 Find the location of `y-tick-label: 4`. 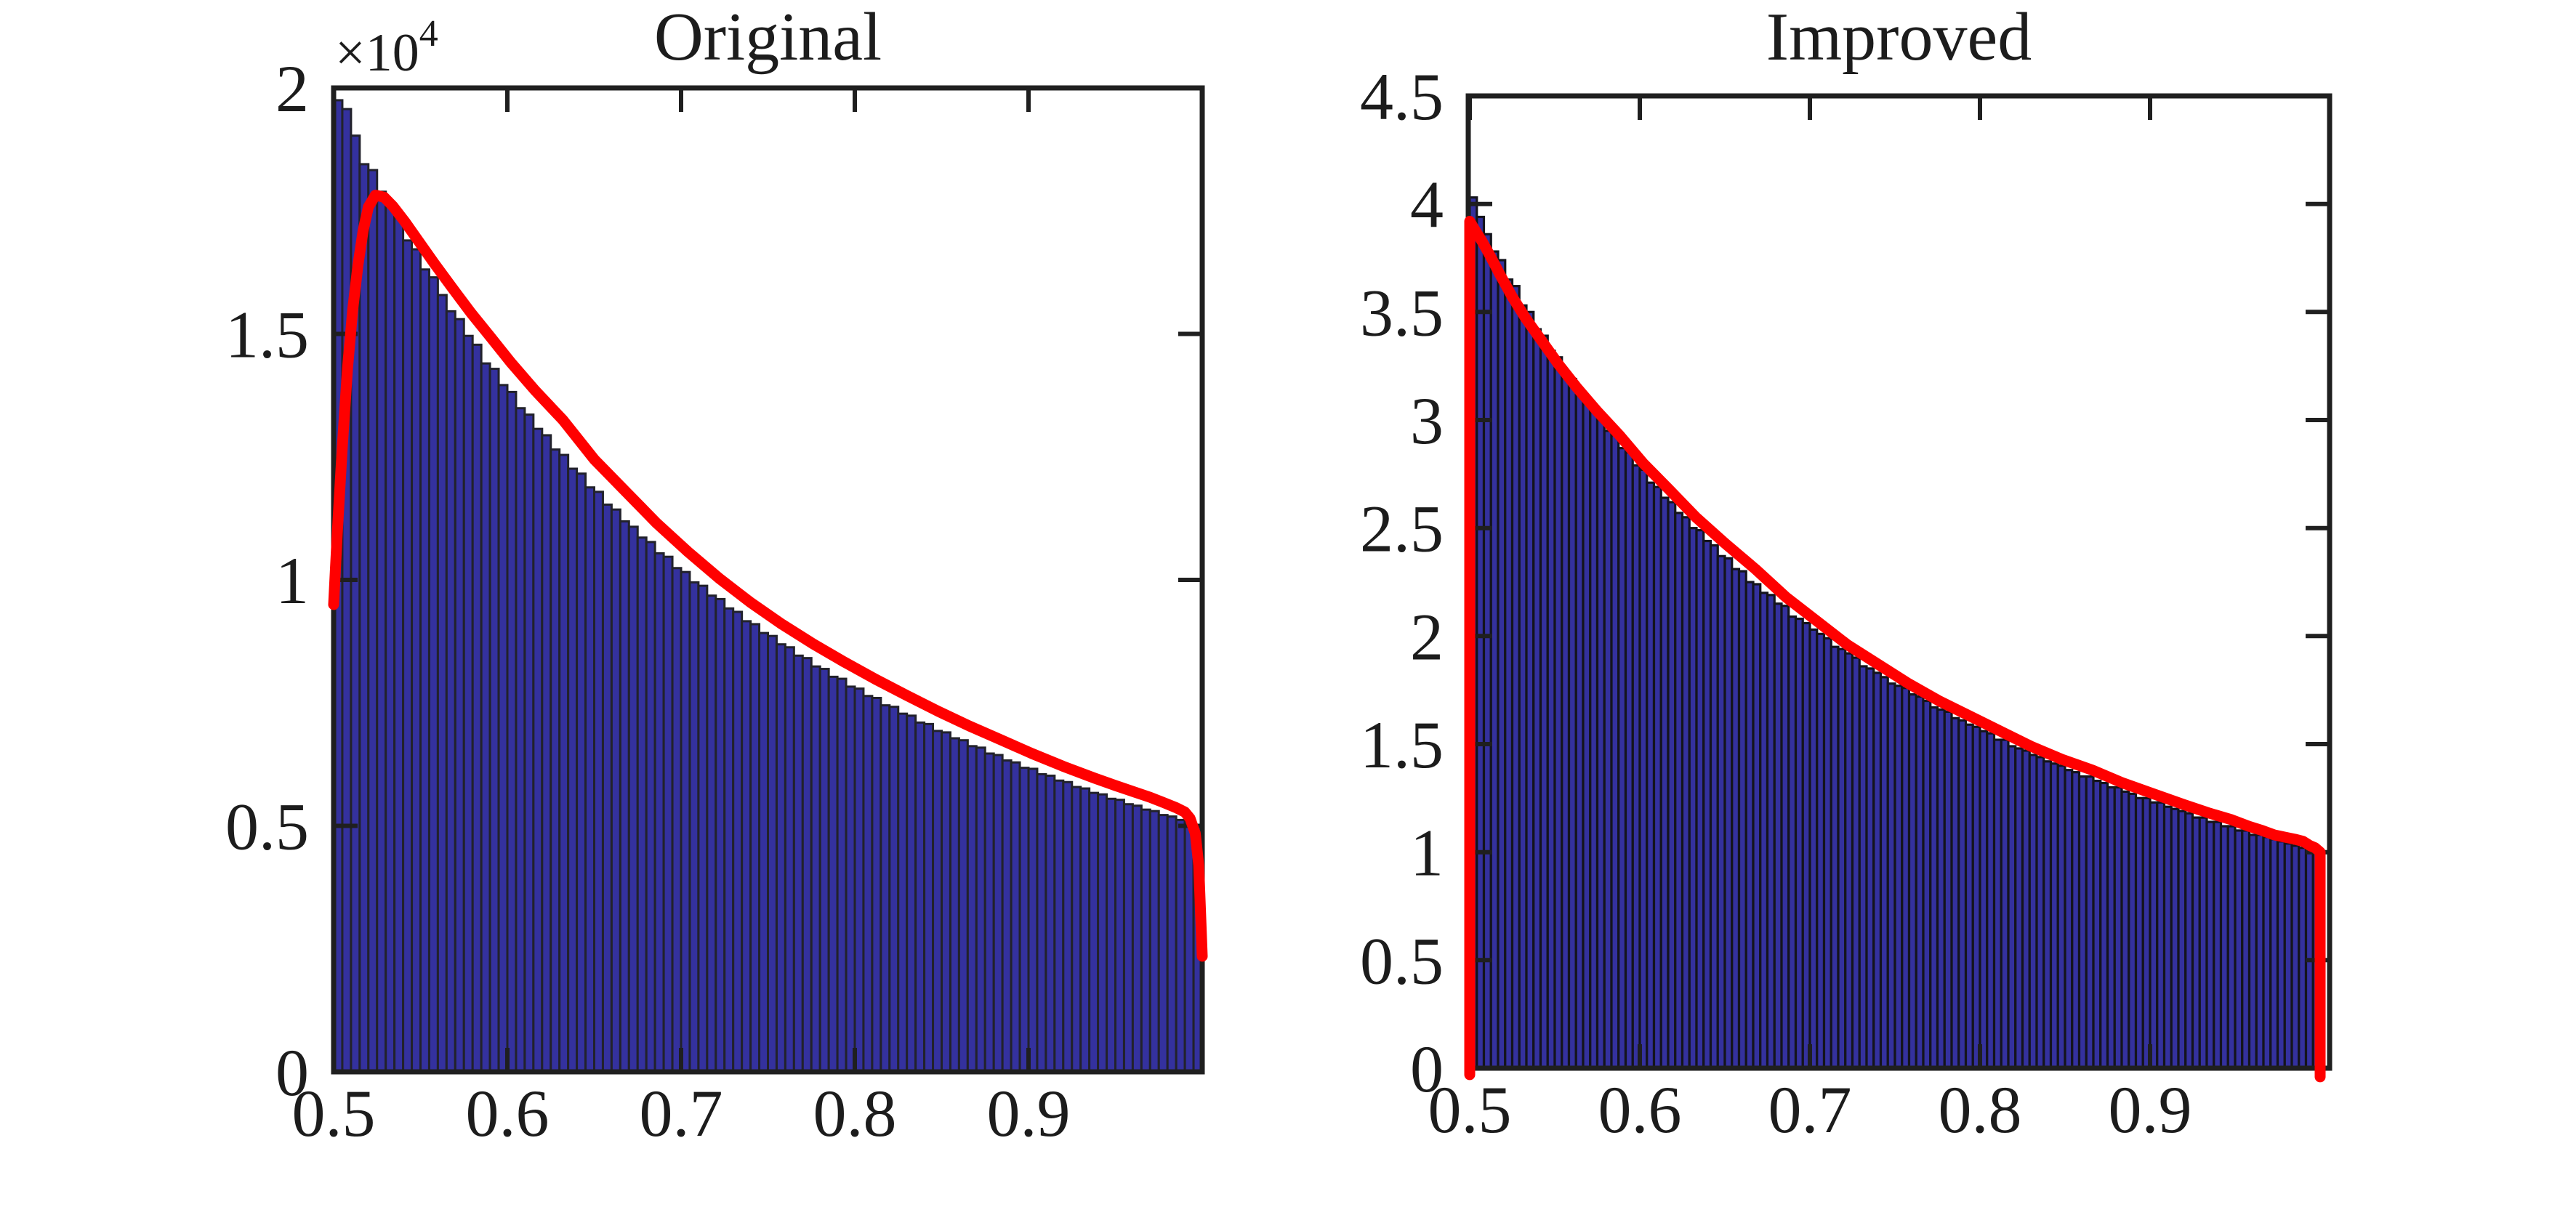

y-tick-label: 4 is located at coordinates (1427, 205).